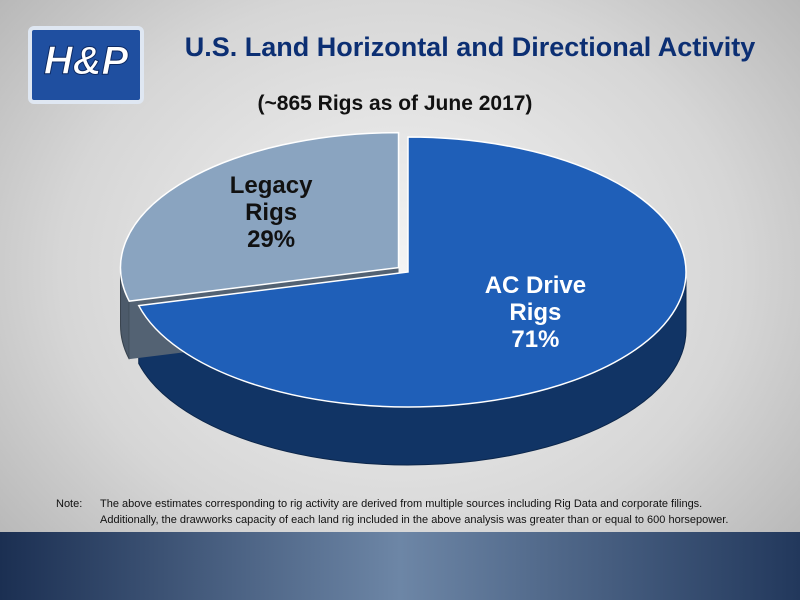 The image size is (800, 600). I want to click on logo, so click(86, 65).